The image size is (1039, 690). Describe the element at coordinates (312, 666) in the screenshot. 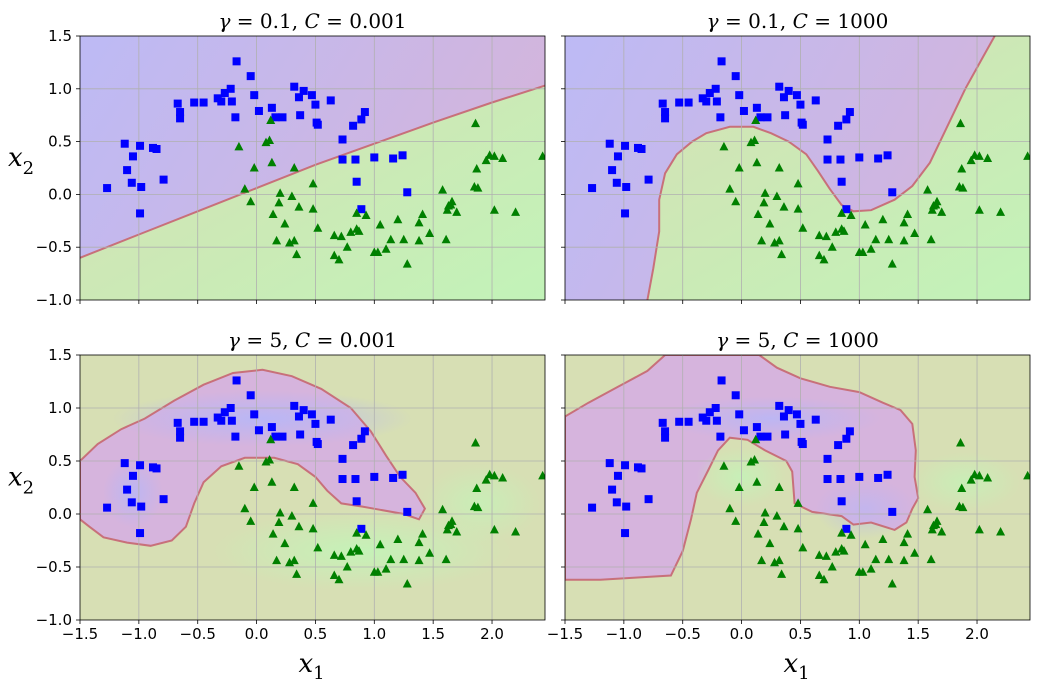

I see `x-axis-label: x1` at that location.